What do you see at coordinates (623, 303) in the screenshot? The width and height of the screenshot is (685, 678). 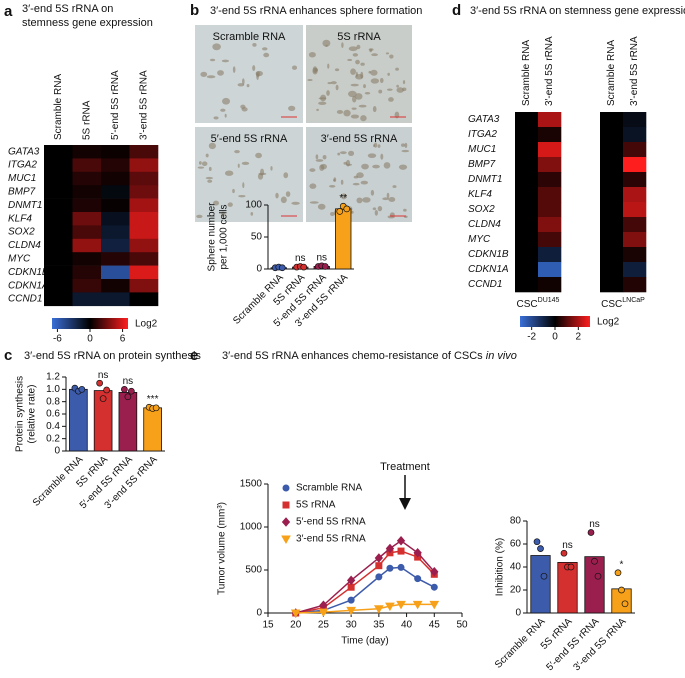 I see `group-label: CSCLNCaP` at bounding box center [623, 303].